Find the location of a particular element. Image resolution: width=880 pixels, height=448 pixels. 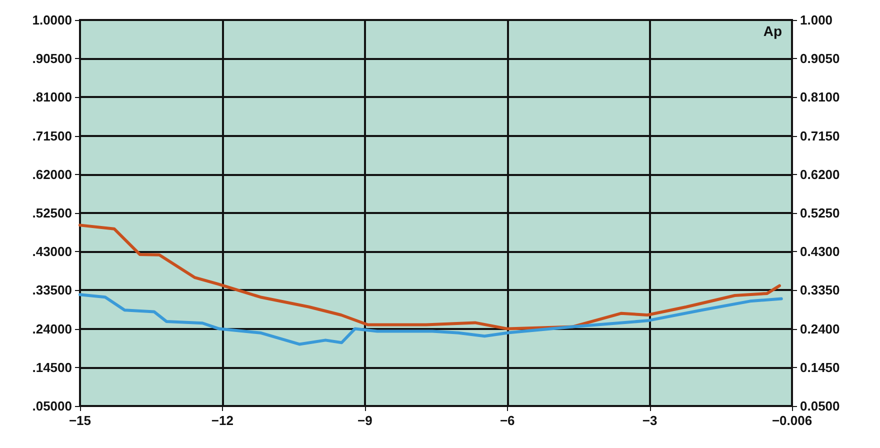

y2-tick-label: 0.1450 is located at coordinates (820, 367).